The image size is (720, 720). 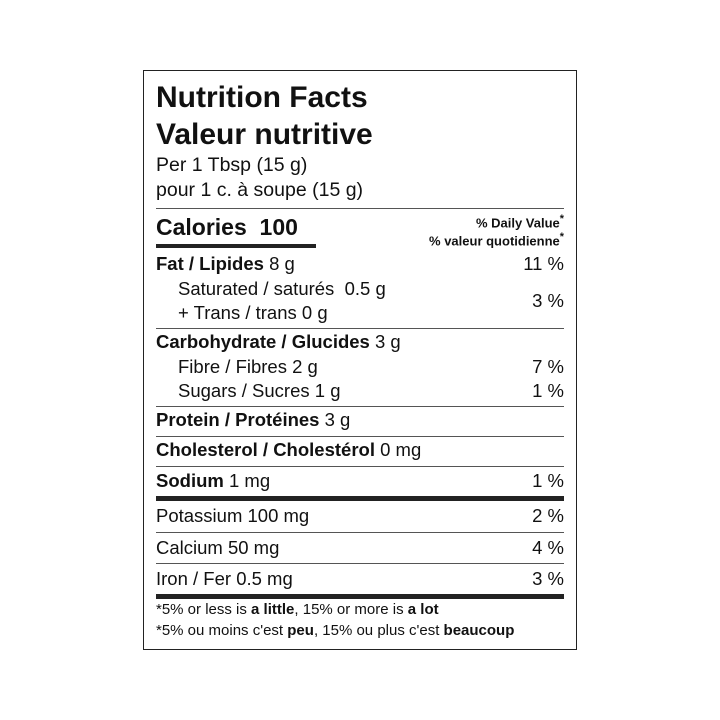 I want to click on serving-size-fr: pour 1 c. à soupe (15 g), so click(x=260, y=190).